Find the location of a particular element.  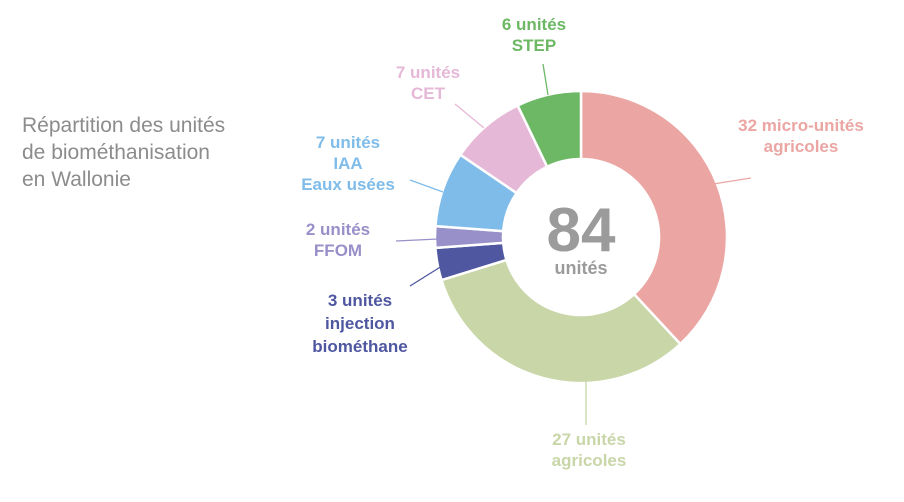

chart-title-line-2: de biométhanisation is located at coordinates (116, 152).